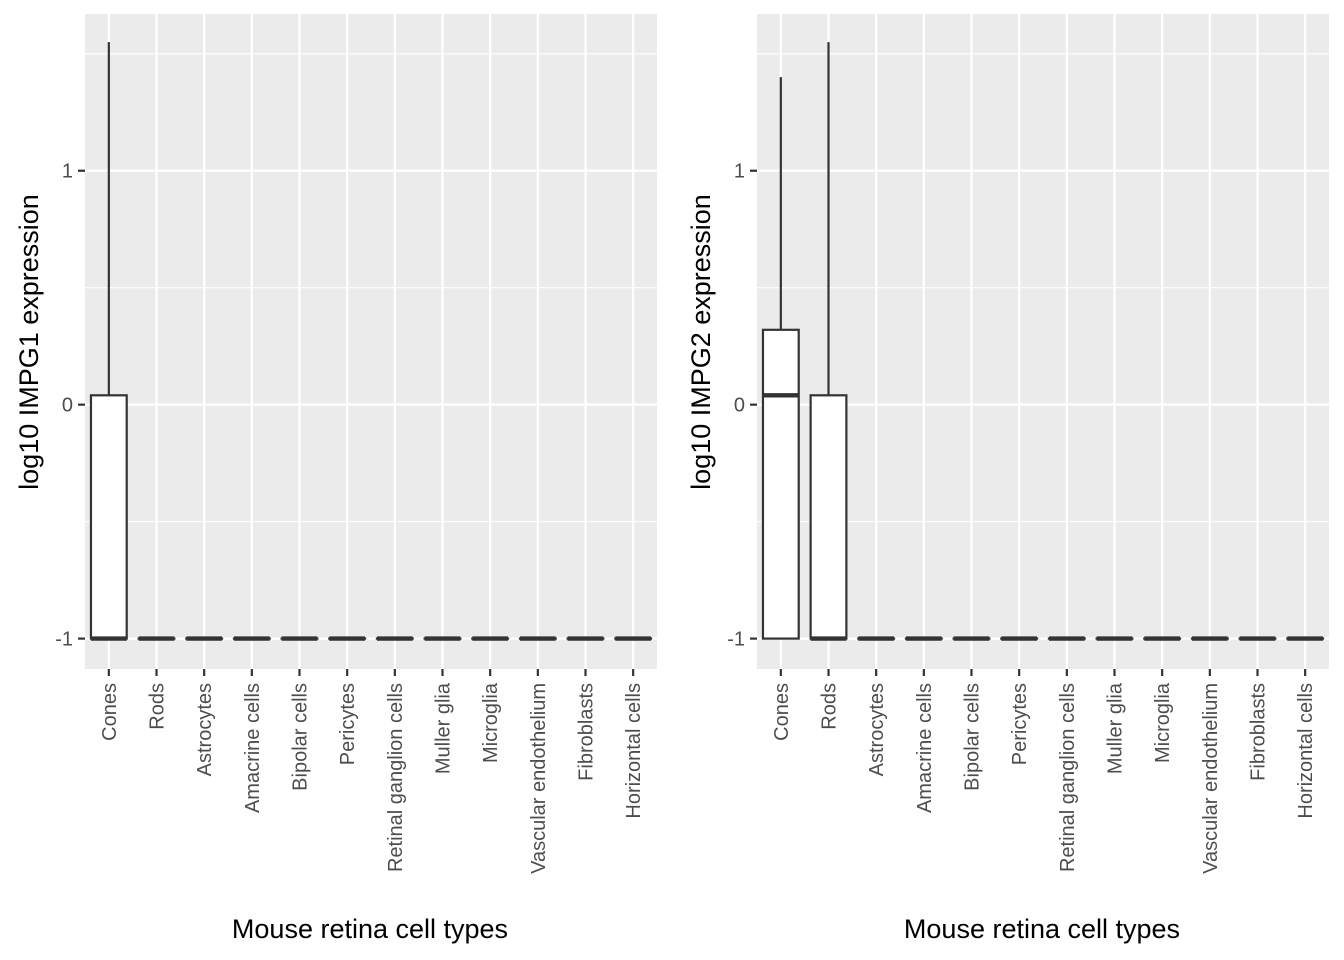 The width and height of the screenshot is (1344, 960). I want to click on y-axis-title: log10 IMPG2 expression, so click(701, 342).